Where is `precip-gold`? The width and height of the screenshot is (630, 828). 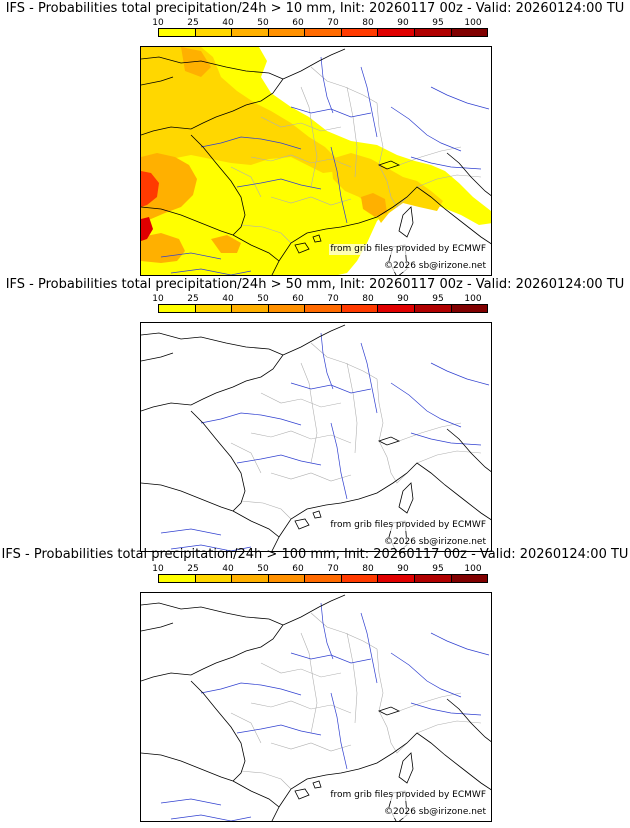
precip-gold is located at coordinates (240, 110).